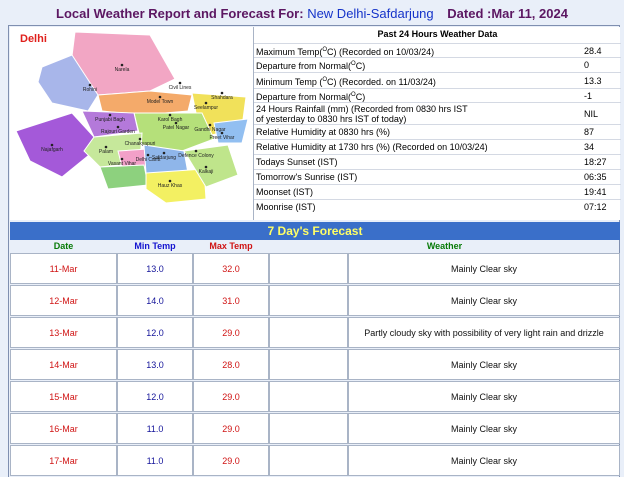  Describe the element at coordinates (90, 90) in the screenshot. I see `map-label: Rohini` at that location.